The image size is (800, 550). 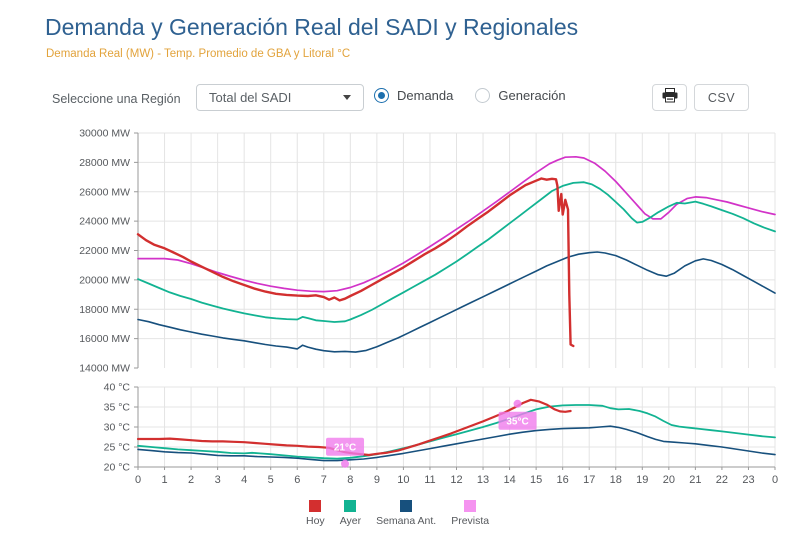 I want to click on y-tick-label: 24000 MW, so click(x=104, y=222).